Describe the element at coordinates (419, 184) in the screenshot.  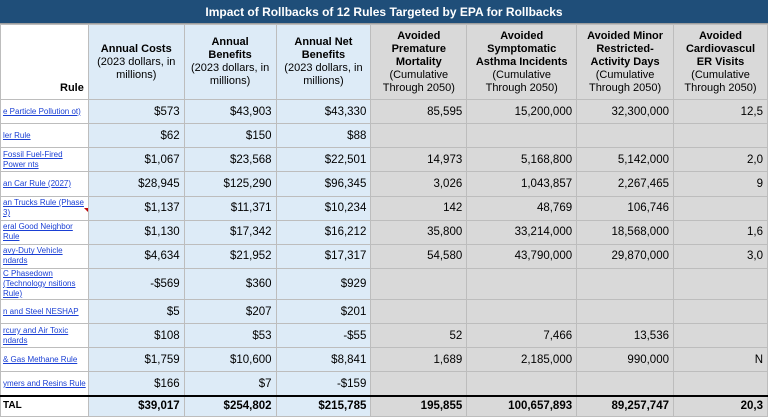
I see `cell-mortality: 3,026` at that location.